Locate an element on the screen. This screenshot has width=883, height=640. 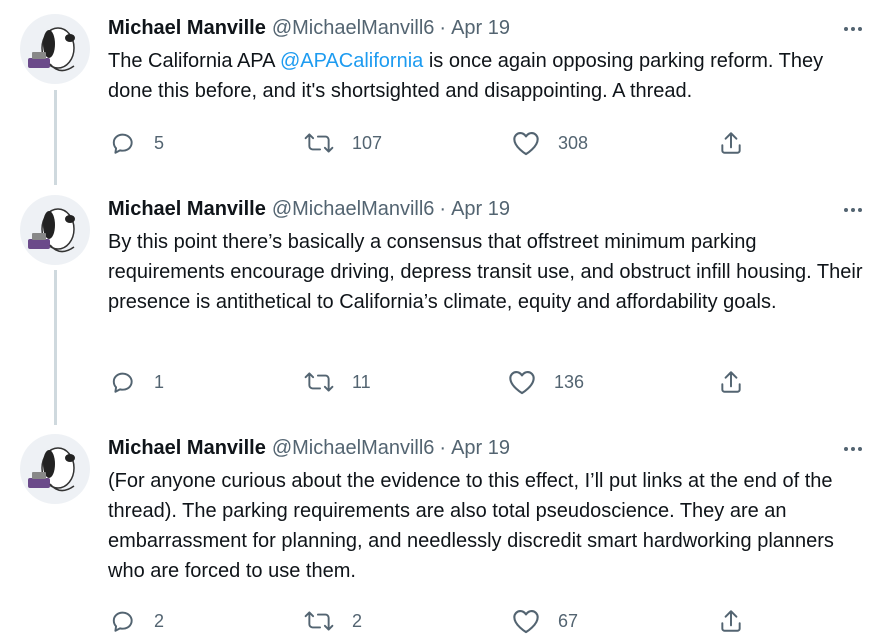
like-button: 308 is located at coordinates (550, 143).